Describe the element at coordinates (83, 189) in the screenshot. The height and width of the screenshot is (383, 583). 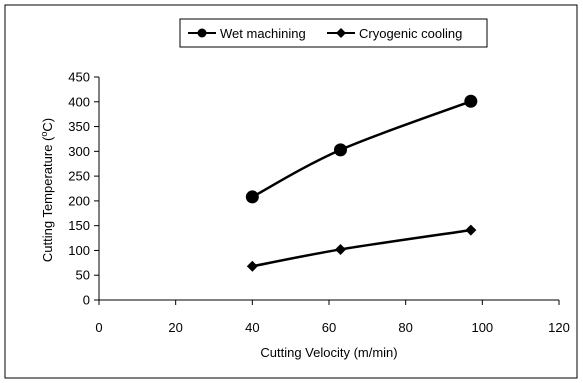
I see `y-ticks: 0 50 100 150 200 250 300 350 400 450` at that location.